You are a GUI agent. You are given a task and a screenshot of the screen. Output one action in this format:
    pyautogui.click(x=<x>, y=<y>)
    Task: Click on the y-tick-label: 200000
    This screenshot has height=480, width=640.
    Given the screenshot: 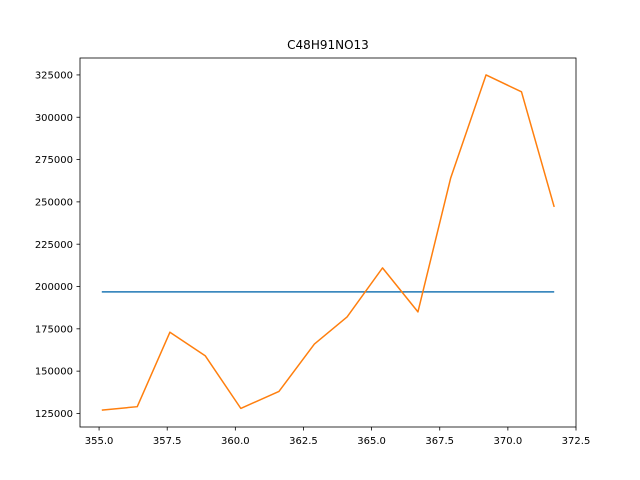 What is the action you would take?
    pyautogui.click(x=54, y=287)
    